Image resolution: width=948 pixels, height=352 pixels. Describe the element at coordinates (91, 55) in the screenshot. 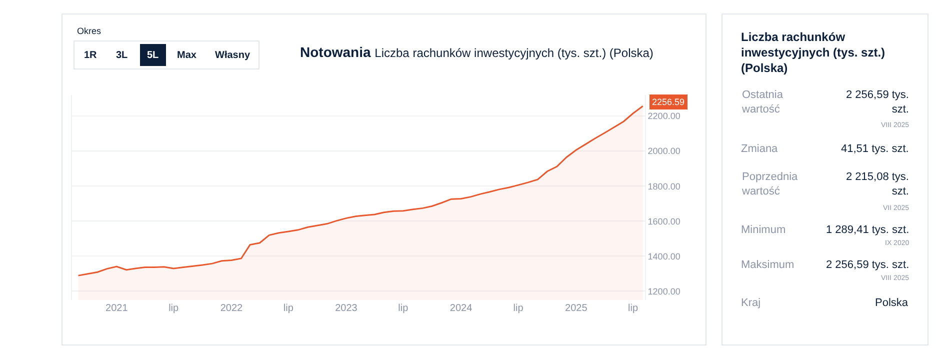

I see `text: 1R` at that location.